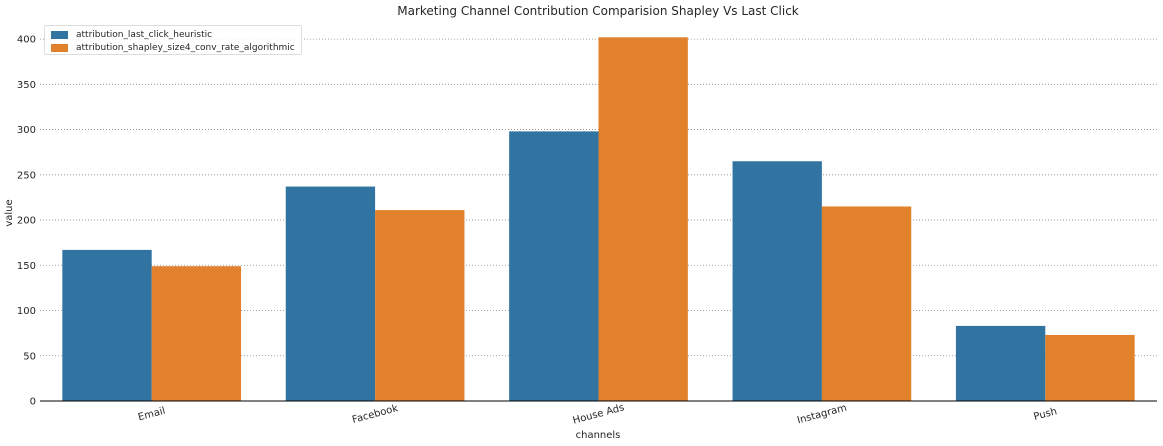  Describe the element at coordinates (1046, 414) in the screenshot. I see `x-tick-label: Push` at that location.